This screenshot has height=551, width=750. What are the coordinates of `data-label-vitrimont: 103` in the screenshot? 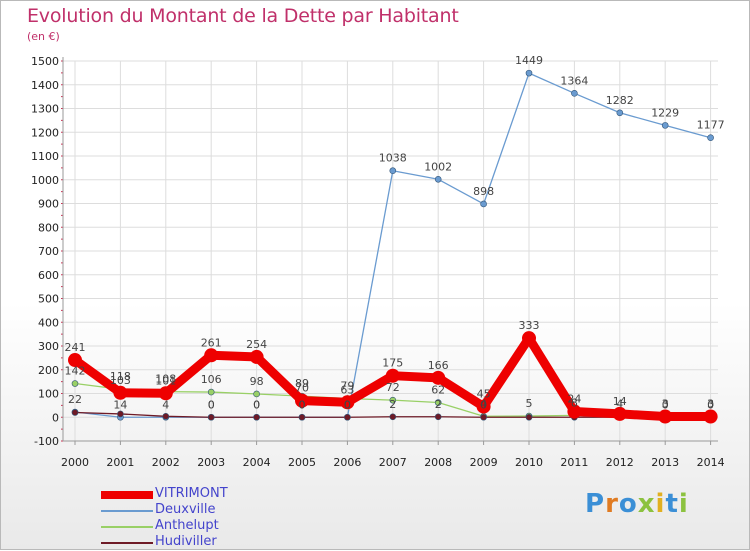 It's located at (120, 380).